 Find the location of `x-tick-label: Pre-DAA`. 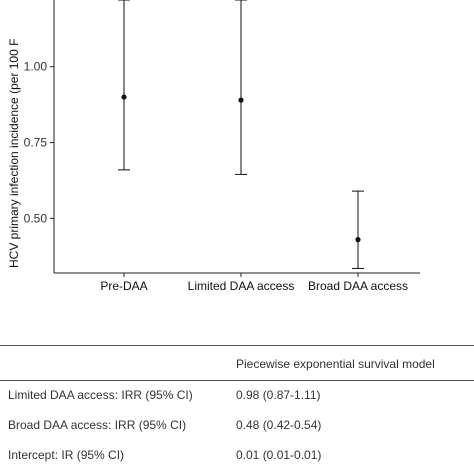

x-tick-label: Pre-DAA is located at coordinates (123, 286).